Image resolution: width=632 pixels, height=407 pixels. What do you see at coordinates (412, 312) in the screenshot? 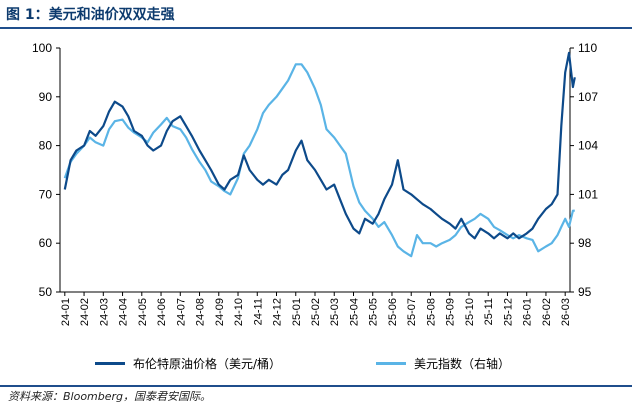
I see `x-tick-label: 25-07` at bounding box center [412, 312].